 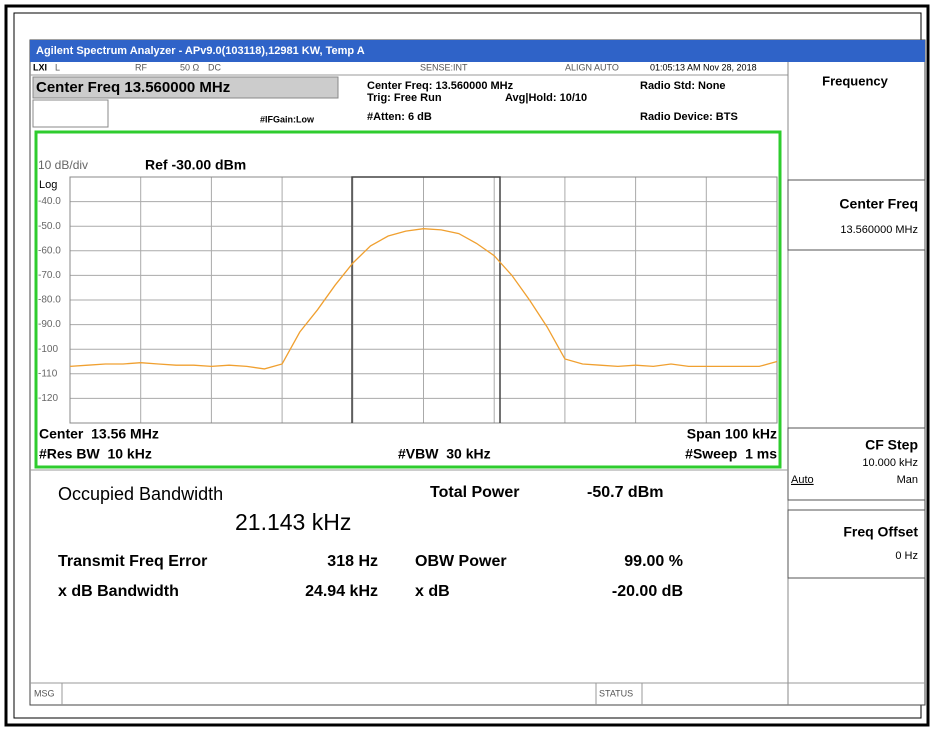 I want to click on result-label: x dB, so click(x=432, y=591).